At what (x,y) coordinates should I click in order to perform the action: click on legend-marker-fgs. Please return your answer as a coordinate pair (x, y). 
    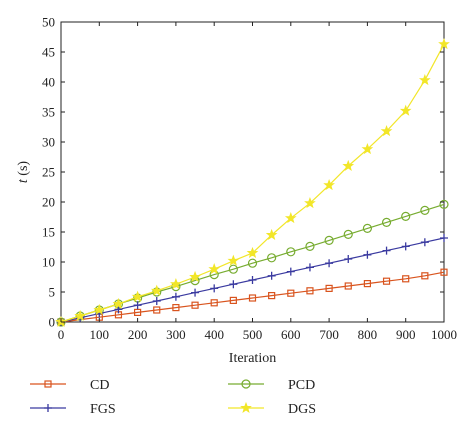
    Looking at the image, I should click on (48, 408).